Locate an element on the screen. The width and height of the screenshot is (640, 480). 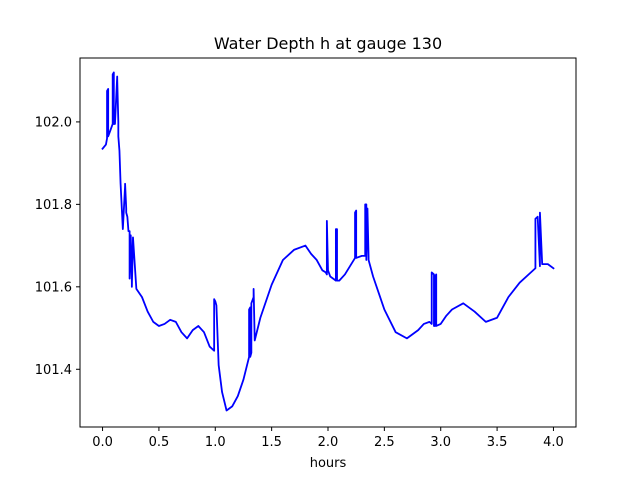
x-tick-label: 0.0 is located at coordinates (102, 442).